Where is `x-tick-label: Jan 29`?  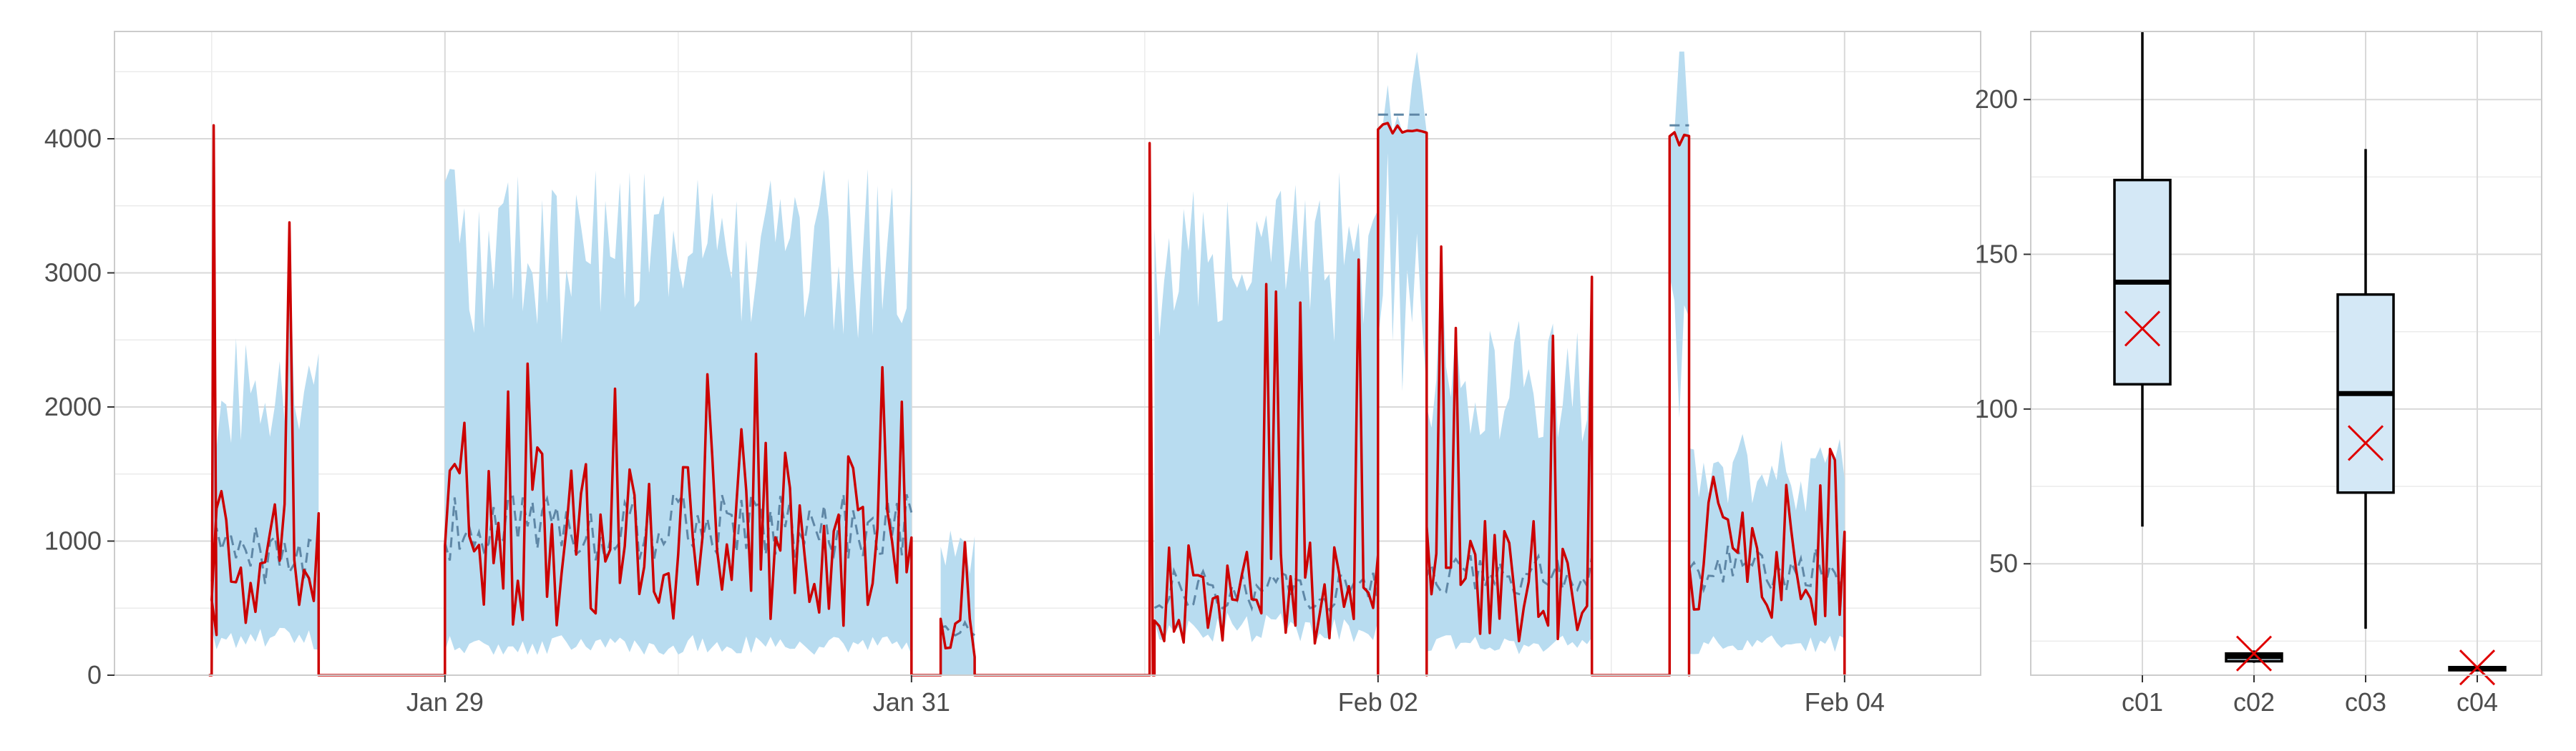 x-tick-label: Jan 29 is located at coordinates (445, 702).